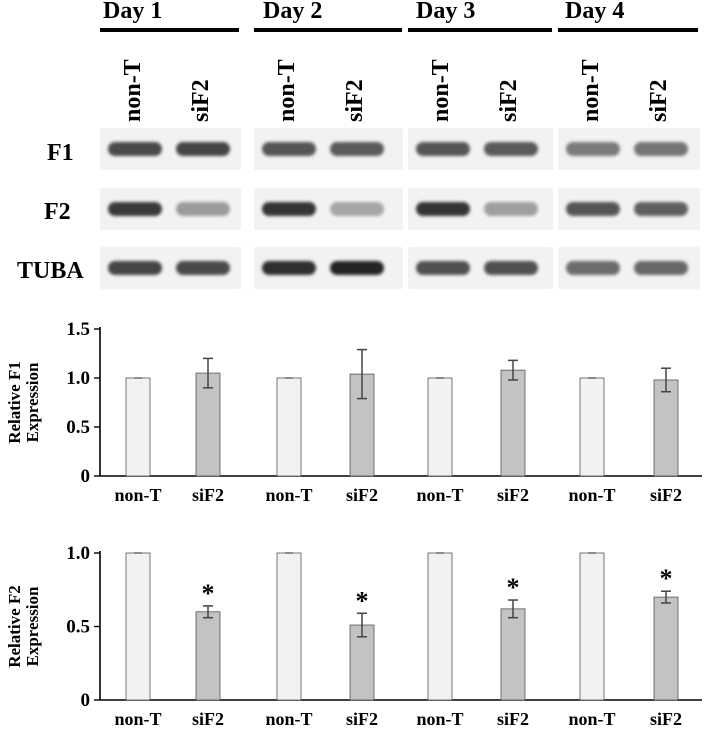 This screenshot has width=709, height=731. Describe the element at coordinates (60, 153) in the screenshot. I see `blot-row-label-f1: F1` at that location.